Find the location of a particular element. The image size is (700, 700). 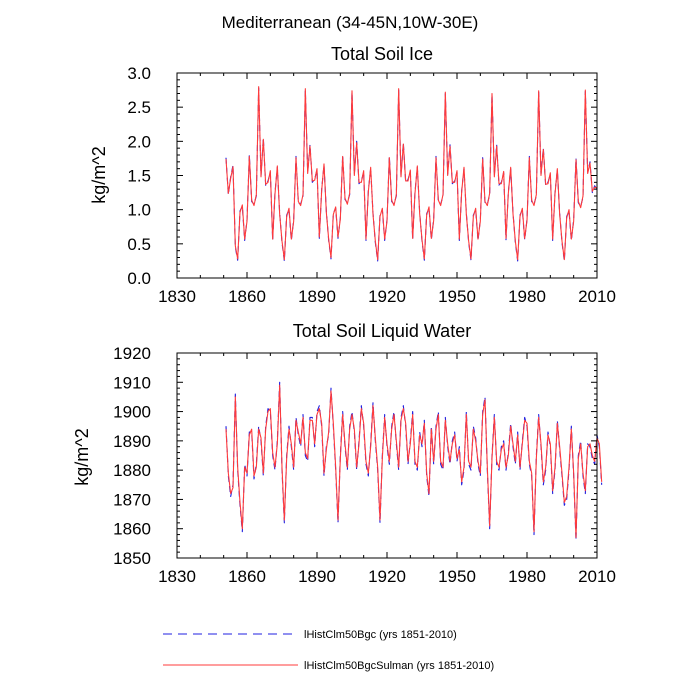

page-title: Mediterranean (34-45N,10W-30E) is located at coordinates (350, 22).